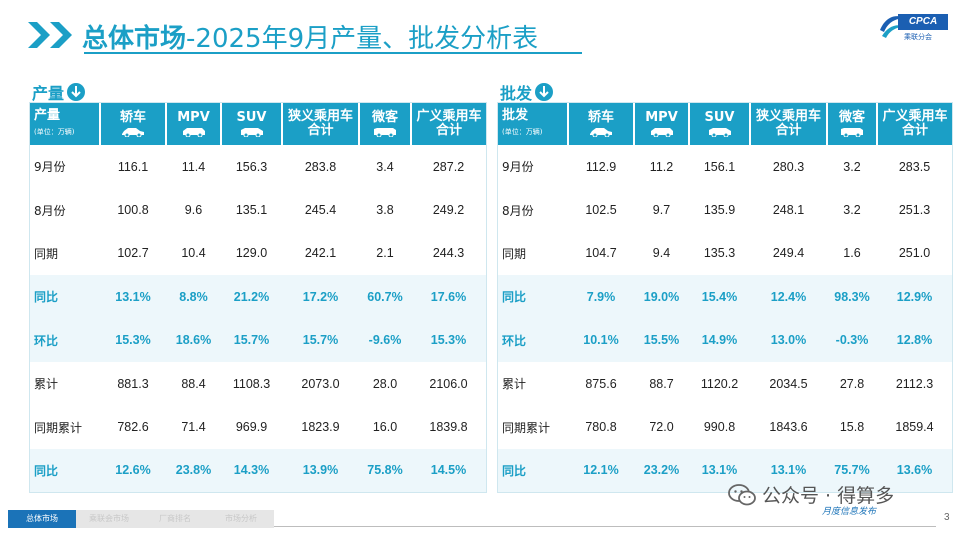 The height and width of the screenshot is (534, 975). I want to click on column-header-label: 产量, so click(47, 115).